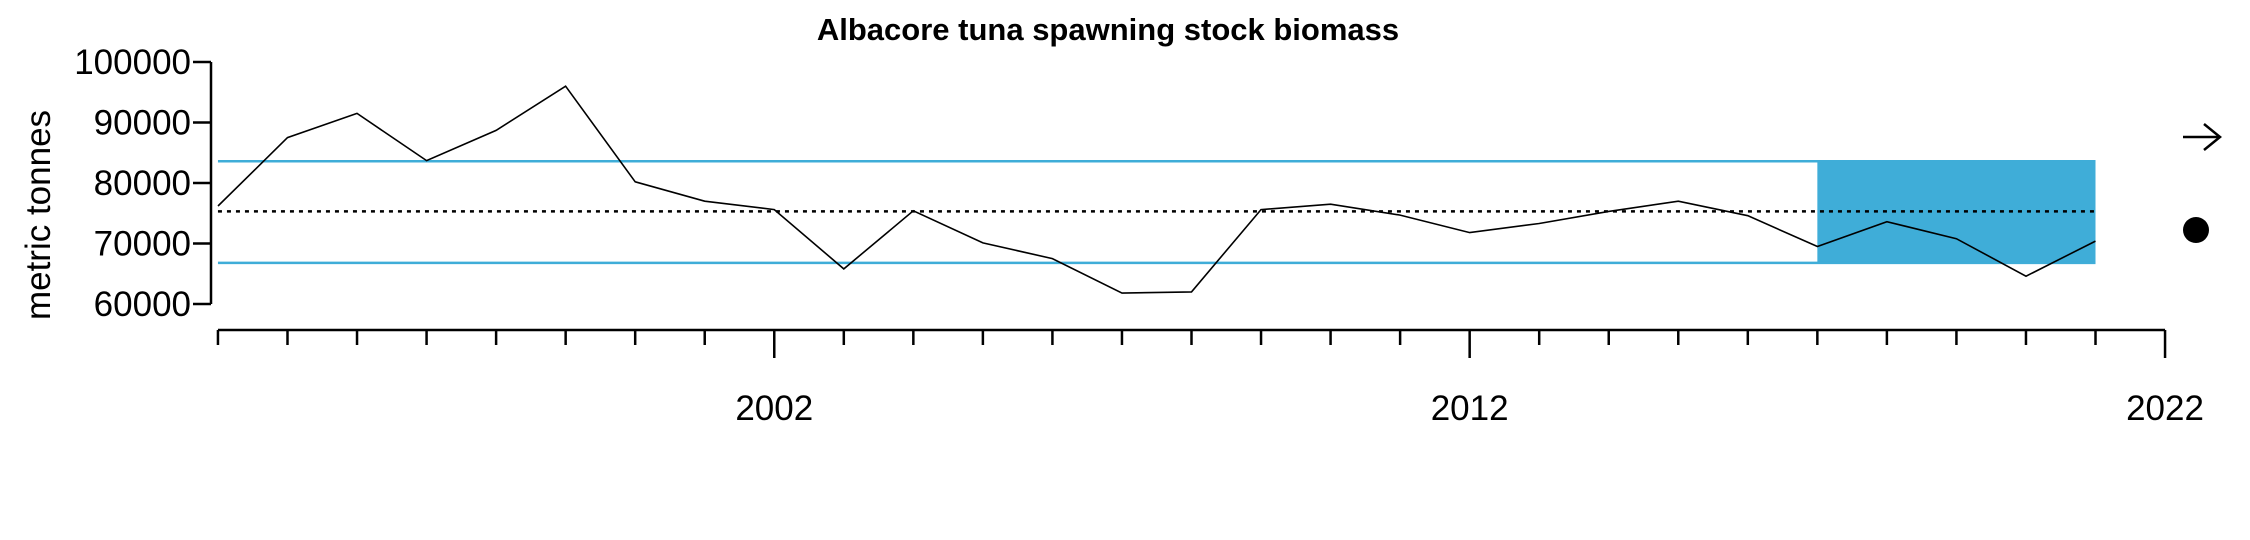  Describe the element at coordinates (1470, 408) in the screenshot. I see `x-tick-label: 2012` at that location.